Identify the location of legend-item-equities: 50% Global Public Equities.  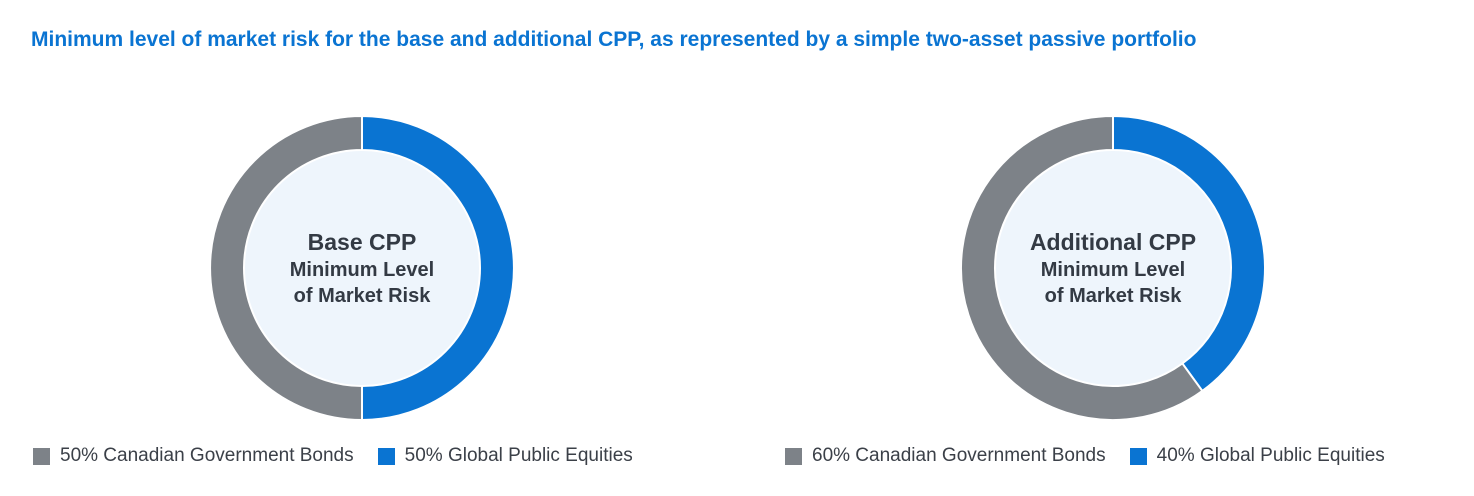
(505, 456).